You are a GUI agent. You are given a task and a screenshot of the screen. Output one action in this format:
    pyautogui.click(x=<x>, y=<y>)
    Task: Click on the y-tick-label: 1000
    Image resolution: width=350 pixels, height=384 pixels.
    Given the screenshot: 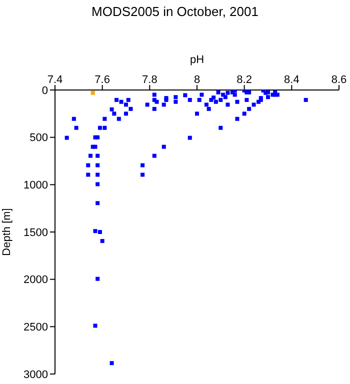 What is the action you would take?
    pyautogui.click(x=36, y=186)
    